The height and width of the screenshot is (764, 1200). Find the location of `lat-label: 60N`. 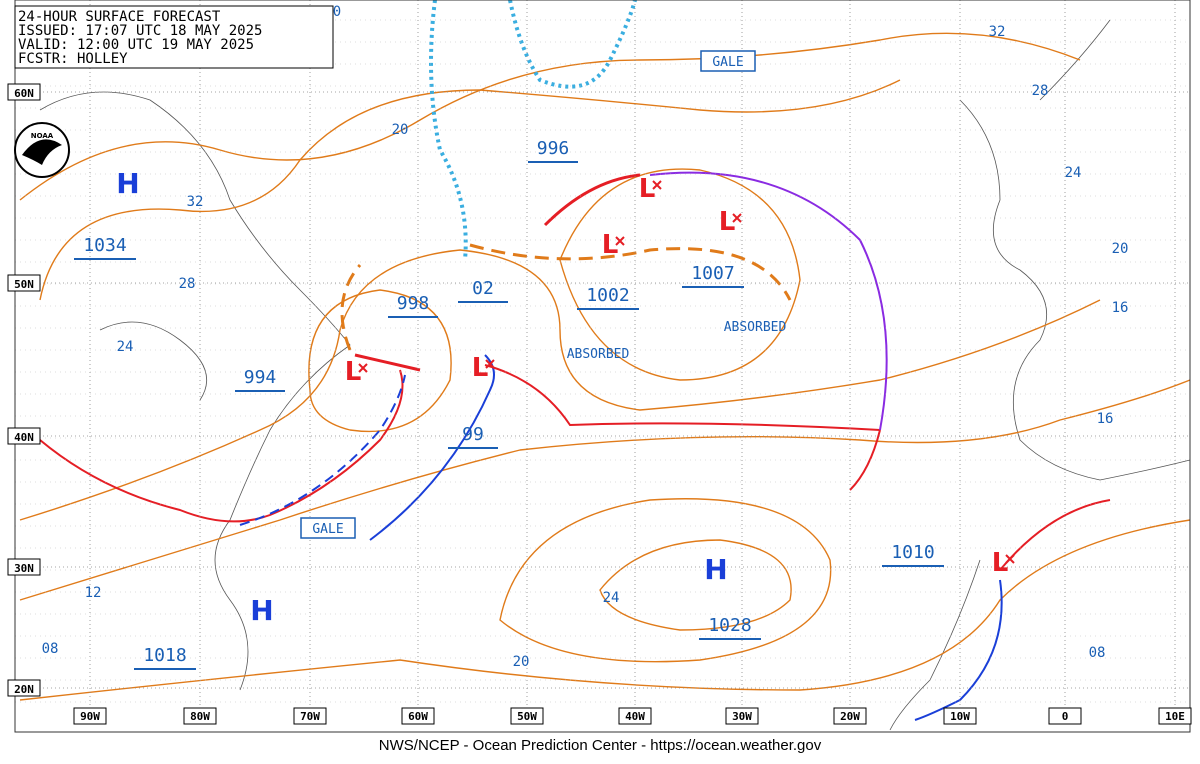

lat-label: 60N is located at coordinates (24, 93).